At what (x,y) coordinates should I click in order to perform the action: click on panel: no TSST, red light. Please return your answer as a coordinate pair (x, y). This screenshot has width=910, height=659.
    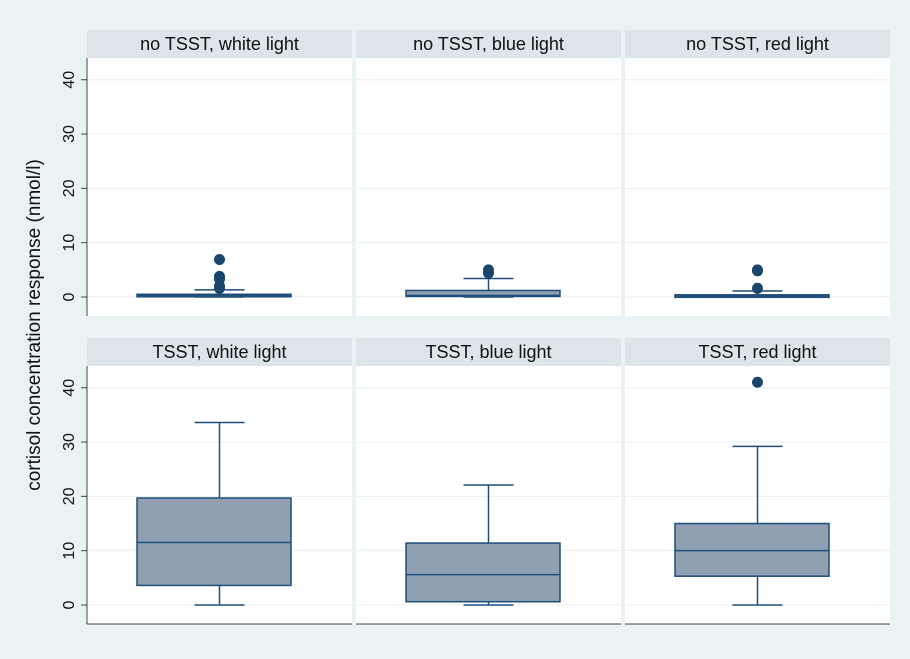
    Looking at the image, I should click on (757, 173).